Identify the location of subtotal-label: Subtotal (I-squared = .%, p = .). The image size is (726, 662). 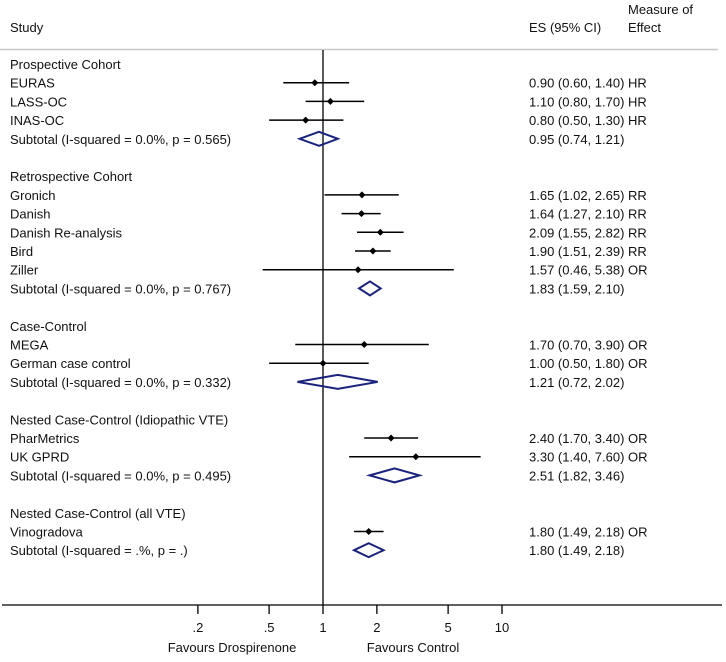
(99, 550).